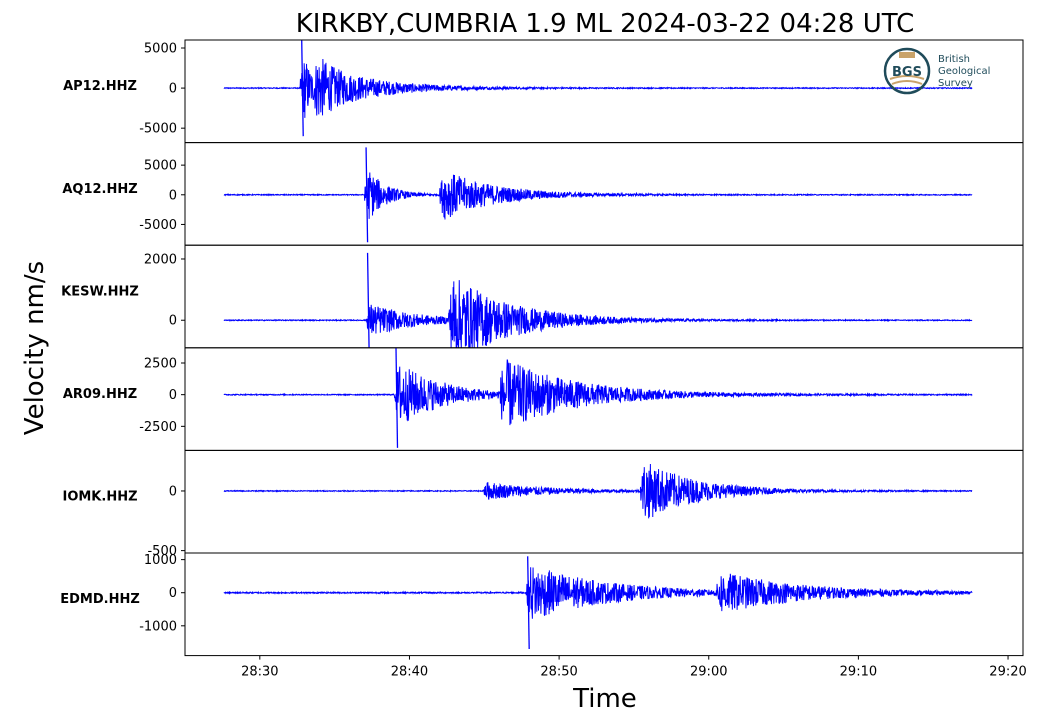  Describe the element at coordinates (35, 348) in the screenshot. I see `y-axis-label: Velocity nm/s` at that location.